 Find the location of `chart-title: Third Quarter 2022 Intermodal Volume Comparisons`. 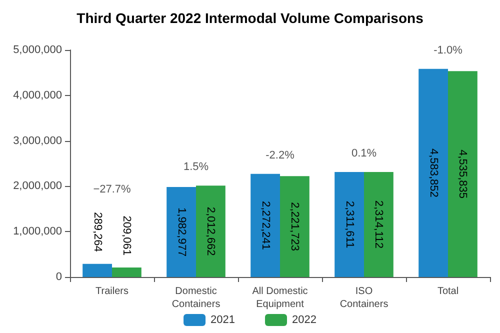

chart-title: Third Quarter 2022 Intermodal Volume Comparisons is located at coordinates (250, 18).